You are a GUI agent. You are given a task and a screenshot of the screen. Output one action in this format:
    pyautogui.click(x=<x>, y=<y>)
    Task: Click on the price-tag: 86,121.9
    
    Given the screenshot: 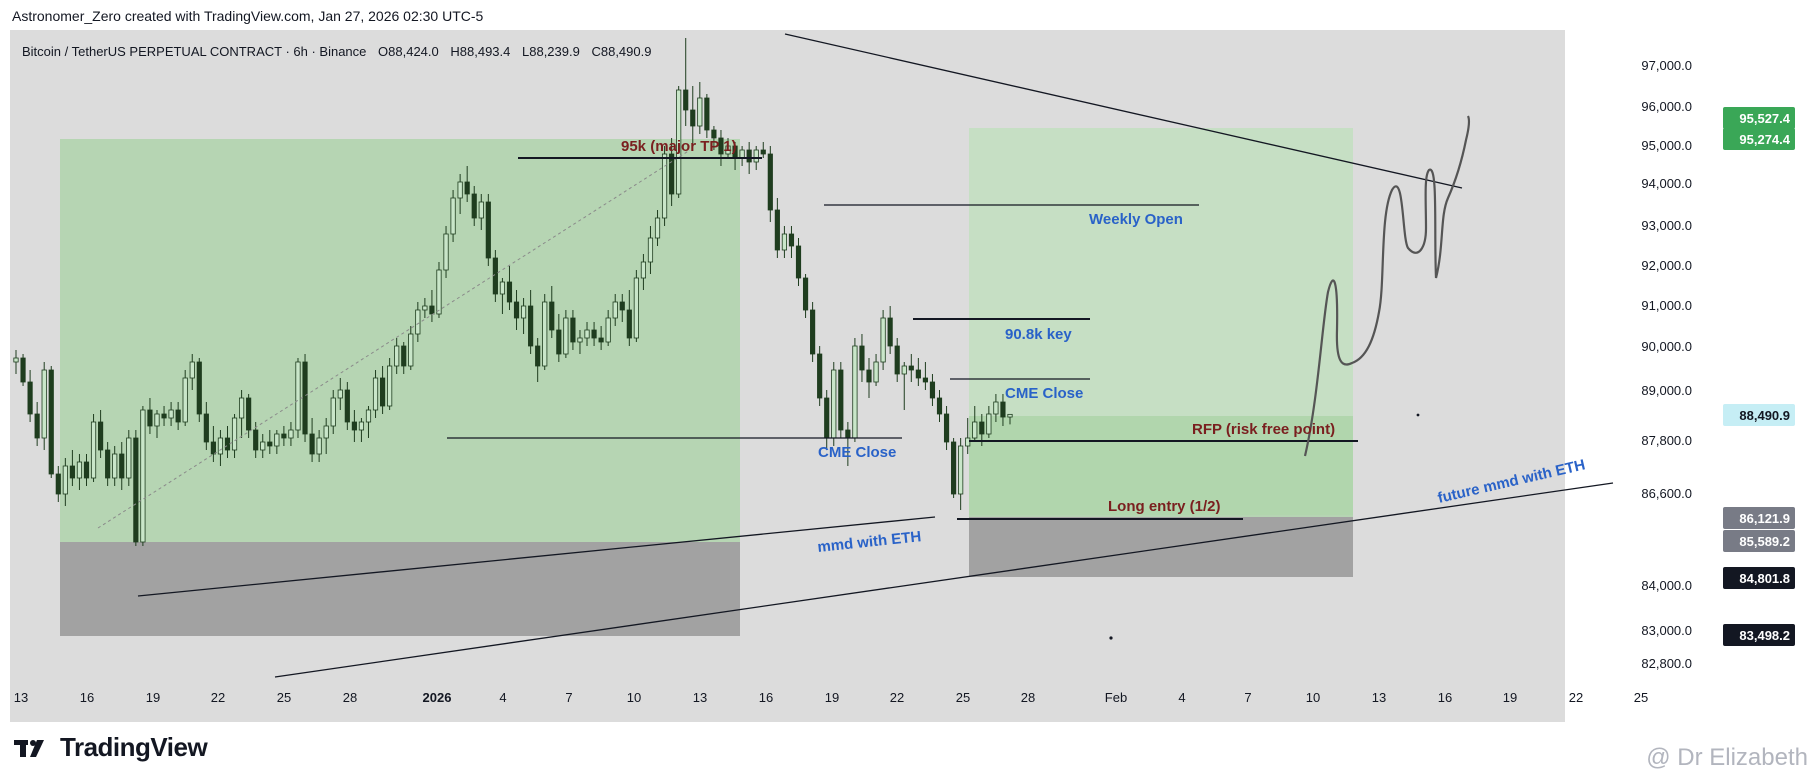 What is the action you would take?
    pyautogui.click(x=1759, y=518)
    